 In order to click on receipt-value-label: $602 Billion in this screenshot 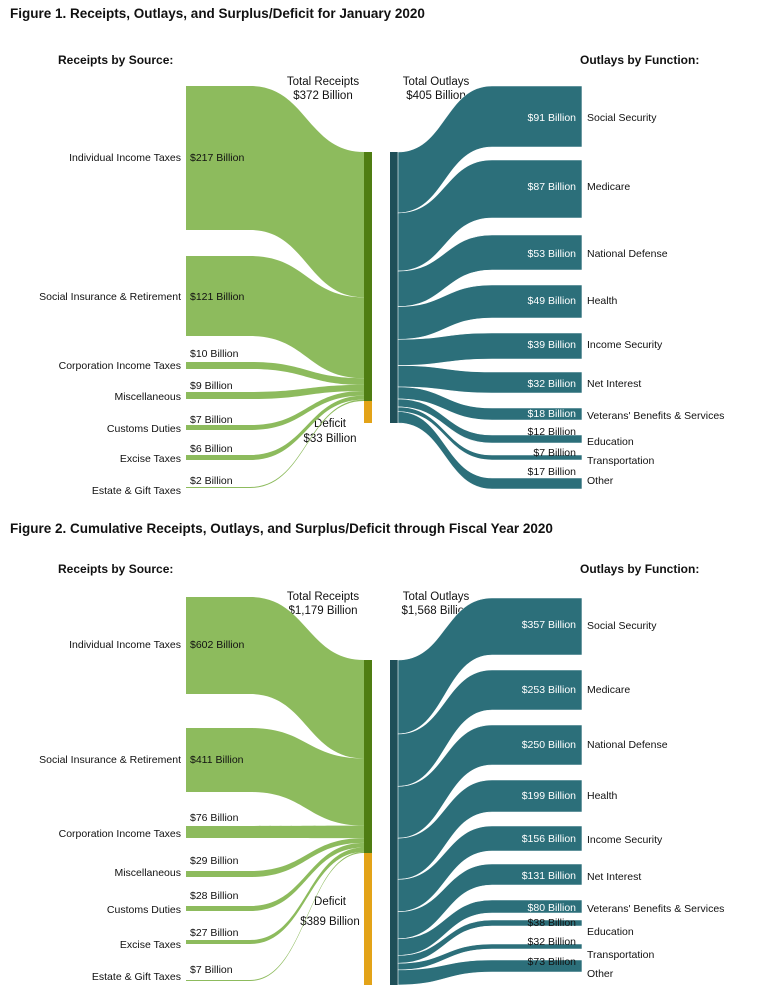, I will do `click(217, 645)`.